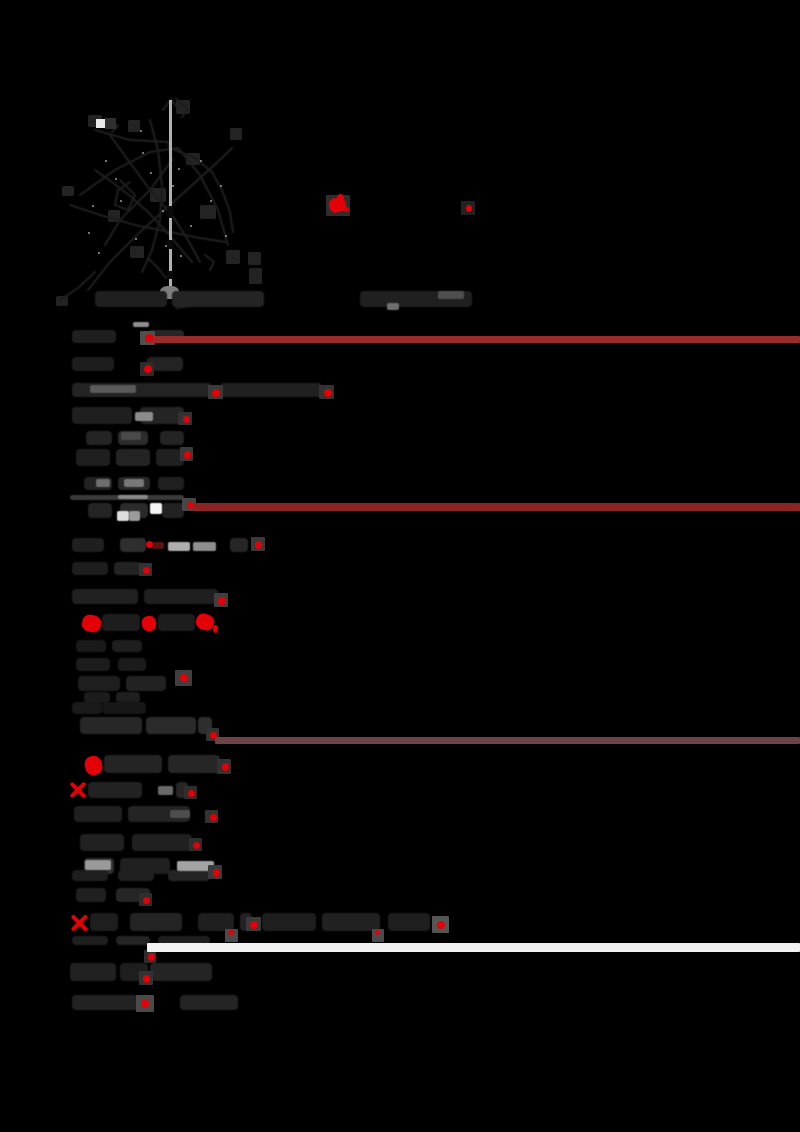 The width and height of the screenshot is (800, 1132). What do you see at coordinates (170, 212) in the screenshot?
I see `axis-break` at bounding box center [170, 212].